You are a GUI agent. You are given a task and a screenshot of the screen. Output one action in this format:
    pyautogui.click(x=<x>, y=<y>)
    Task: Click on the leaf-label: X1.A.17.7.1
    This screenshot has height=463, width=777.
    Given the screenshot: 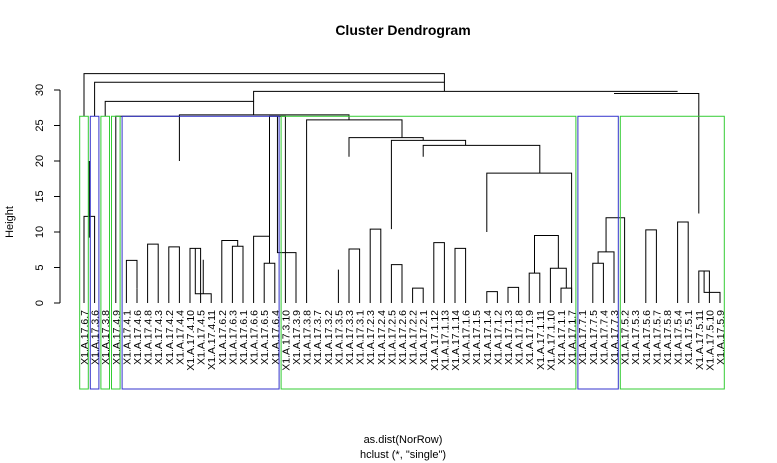 What is the action you would take?
    pyautogui.click(x=583, y=337)
    